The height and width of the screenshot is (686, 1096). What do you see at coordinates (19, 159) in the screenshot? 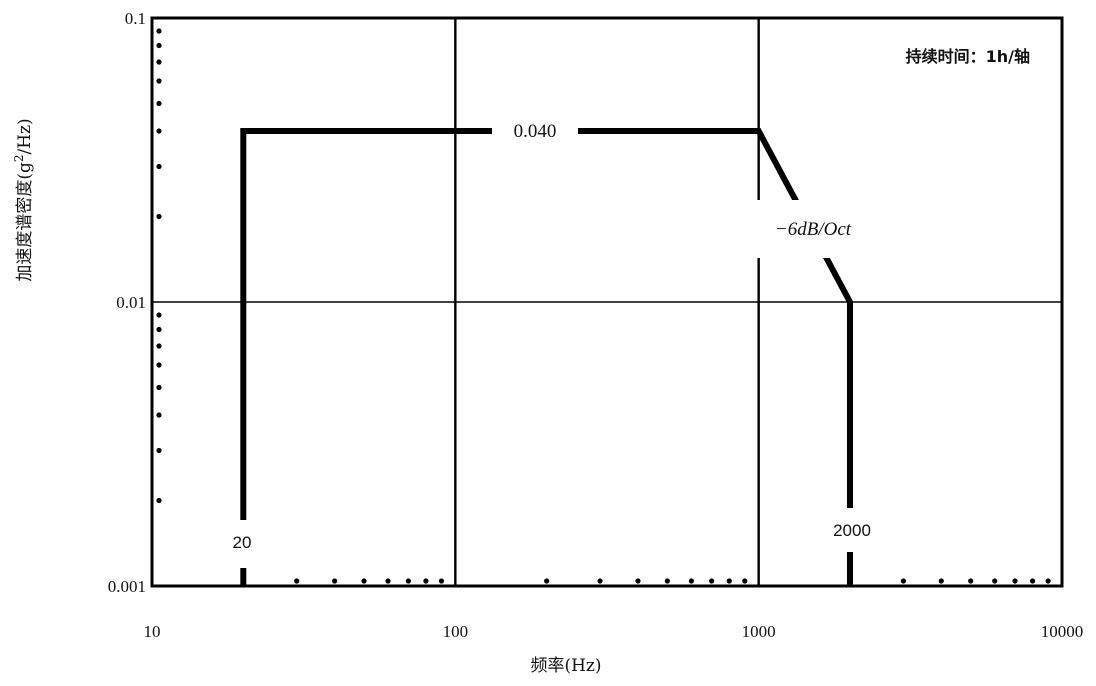
I see `y-axis-label-sup: 2` at bounding box center [19, 159].